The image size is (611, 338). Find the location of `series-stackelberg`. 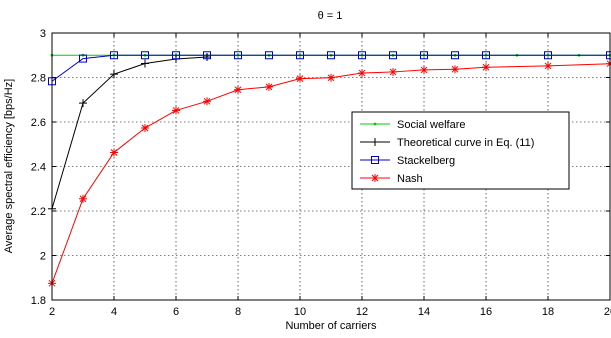

series-stackelberg is located at coordinates (329, 68).